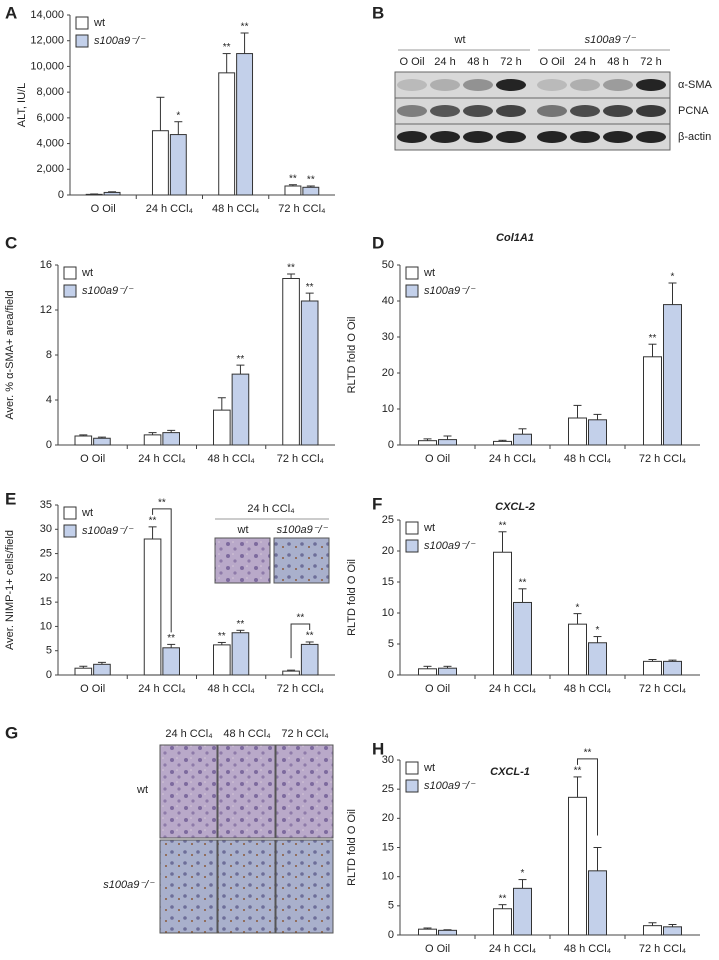 This screenshot has width=719, height=960. I want to click on lane-label: 48 h, so click(477, 62).